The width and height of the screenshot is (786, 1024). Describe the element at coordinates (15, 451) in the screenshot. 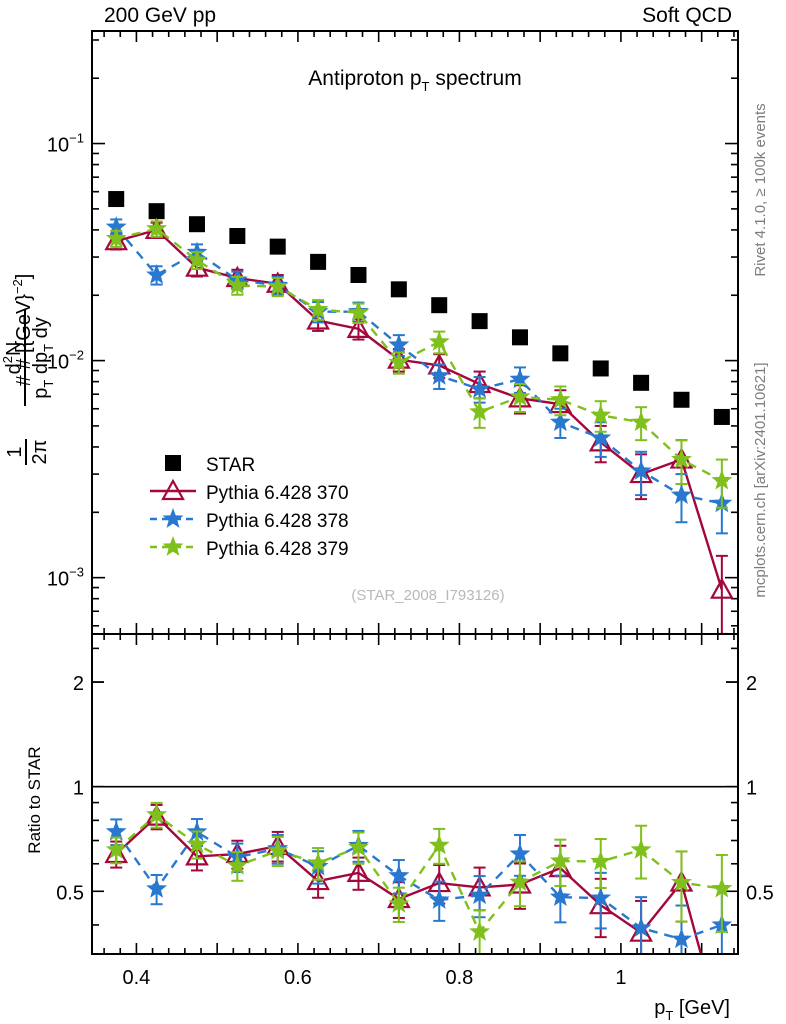

I see `ylabel-frac1-num: 1` at that location.